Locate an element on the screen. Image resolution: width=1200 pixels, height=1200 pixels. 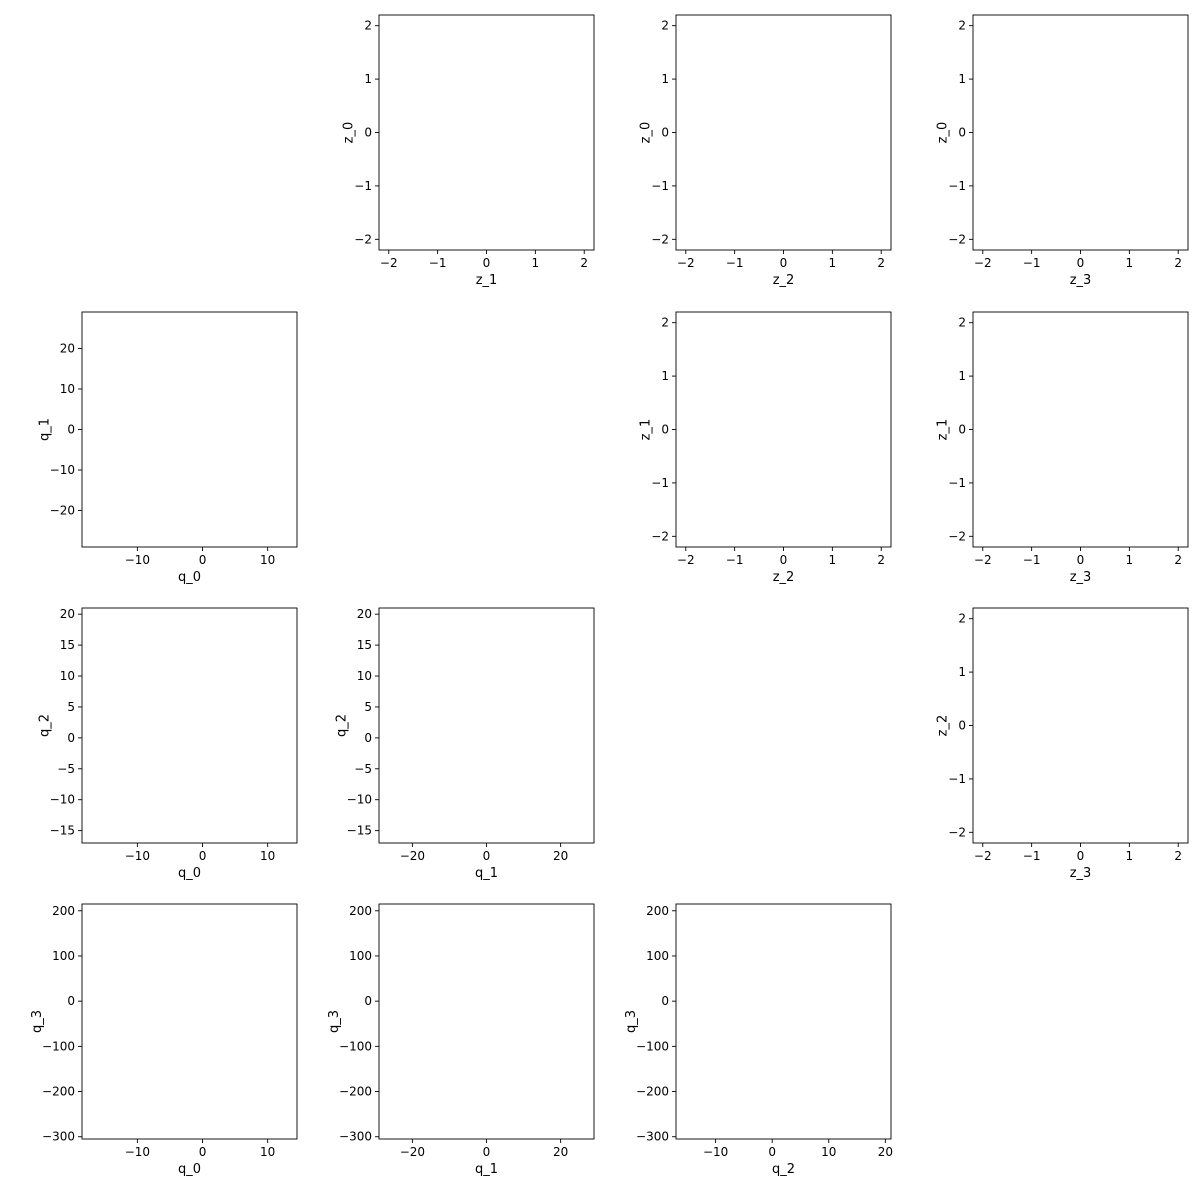
x-axis-label: z_1 is located at coordinates (487, 280).